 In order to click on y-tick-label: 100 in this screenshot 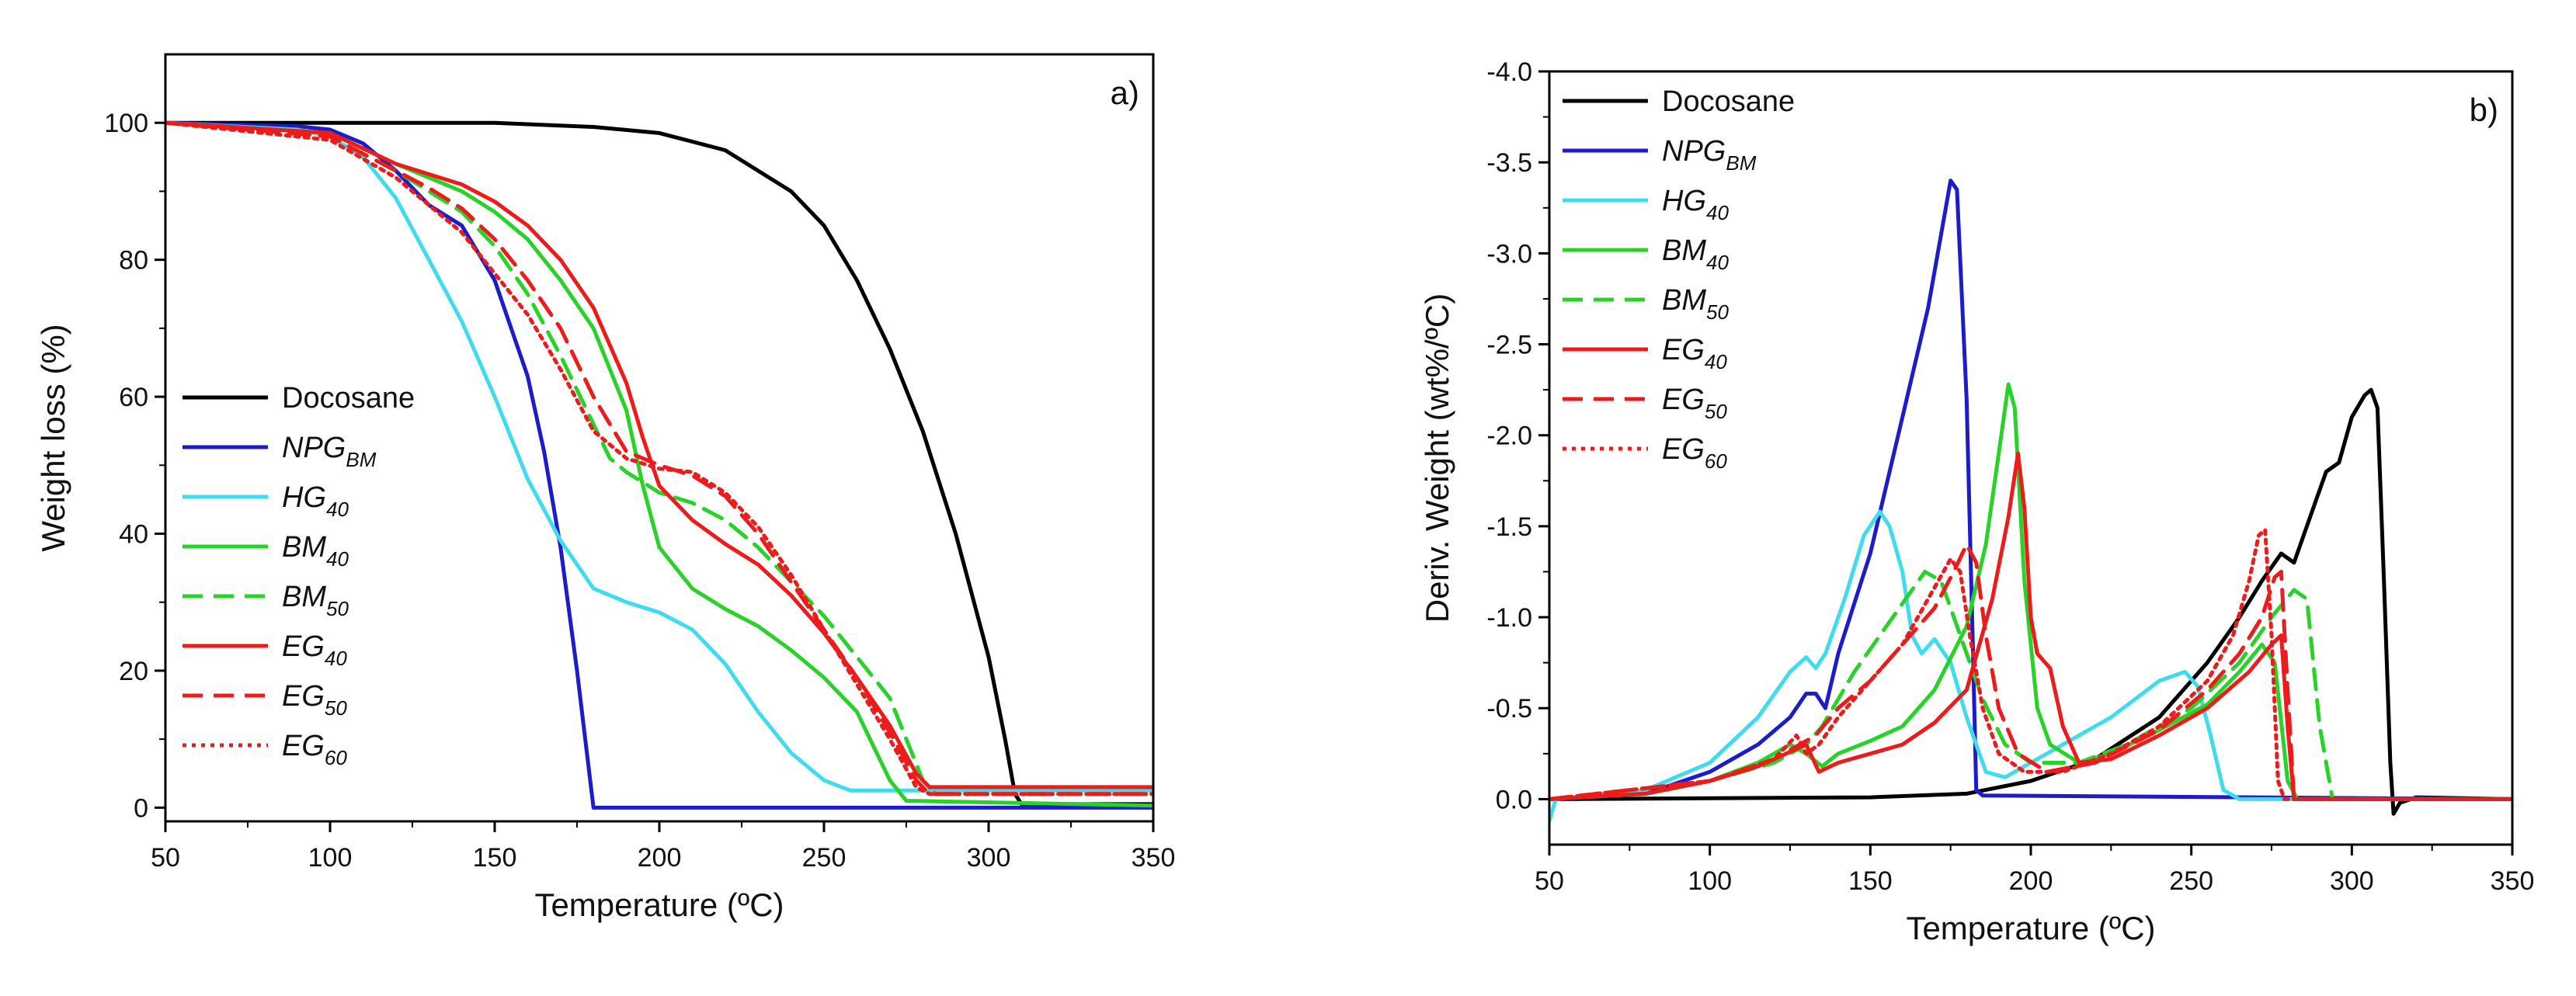, I will do `click(126, 124)`.